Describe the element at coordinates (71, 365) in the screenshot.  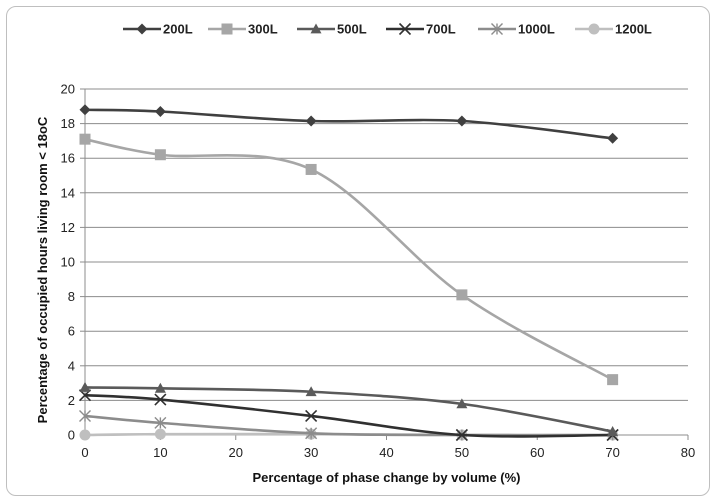
I see `y-tick-label: 4` at that location.